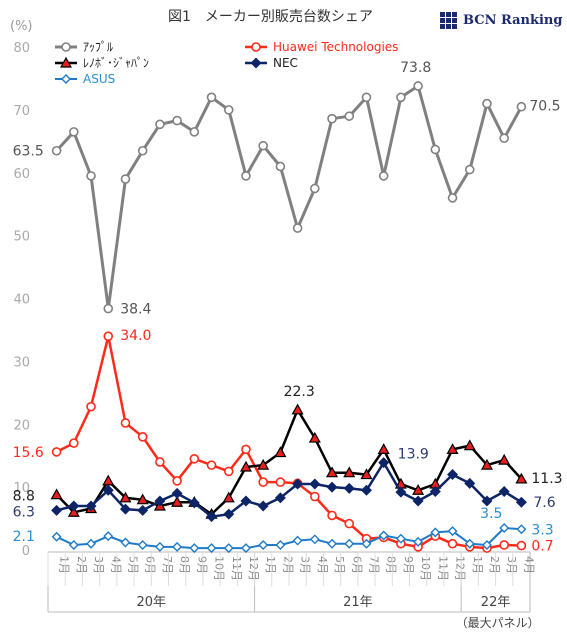  I want to click on data-label: 7.6, so click(544, 503).